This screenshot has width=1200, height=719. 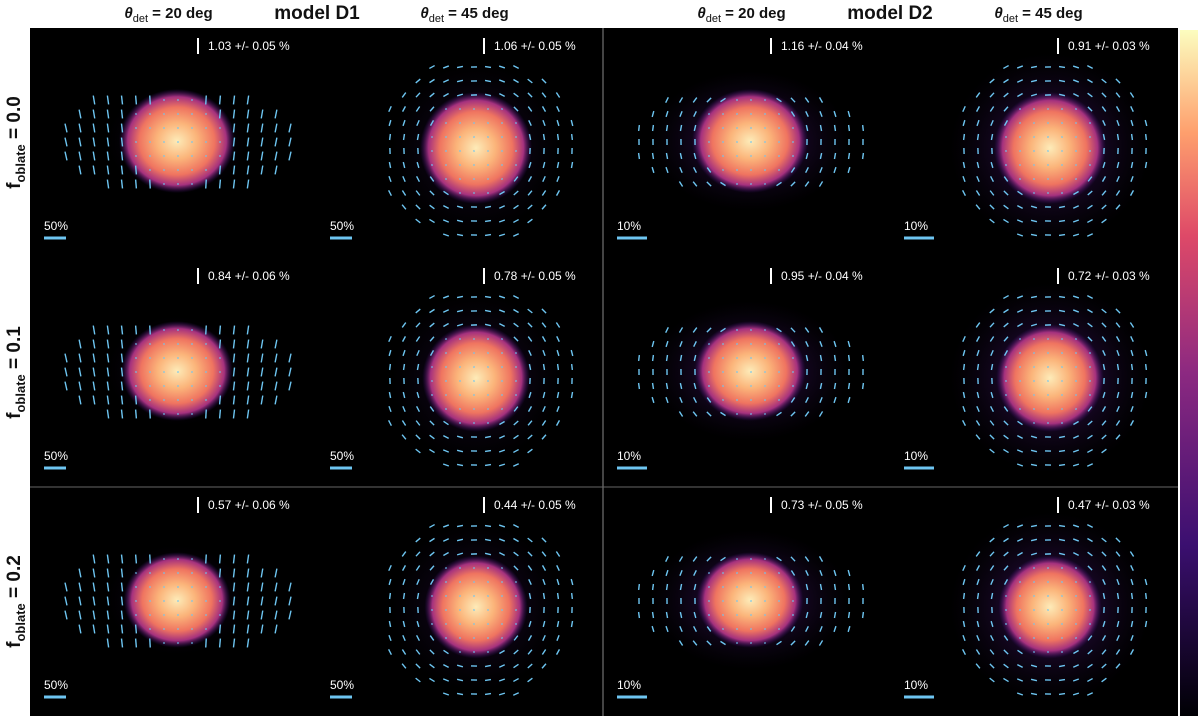 What do you see at coordinates (1189, 373) in the screenshot?
I see `colorbar` at bounding box center [1189, 373].